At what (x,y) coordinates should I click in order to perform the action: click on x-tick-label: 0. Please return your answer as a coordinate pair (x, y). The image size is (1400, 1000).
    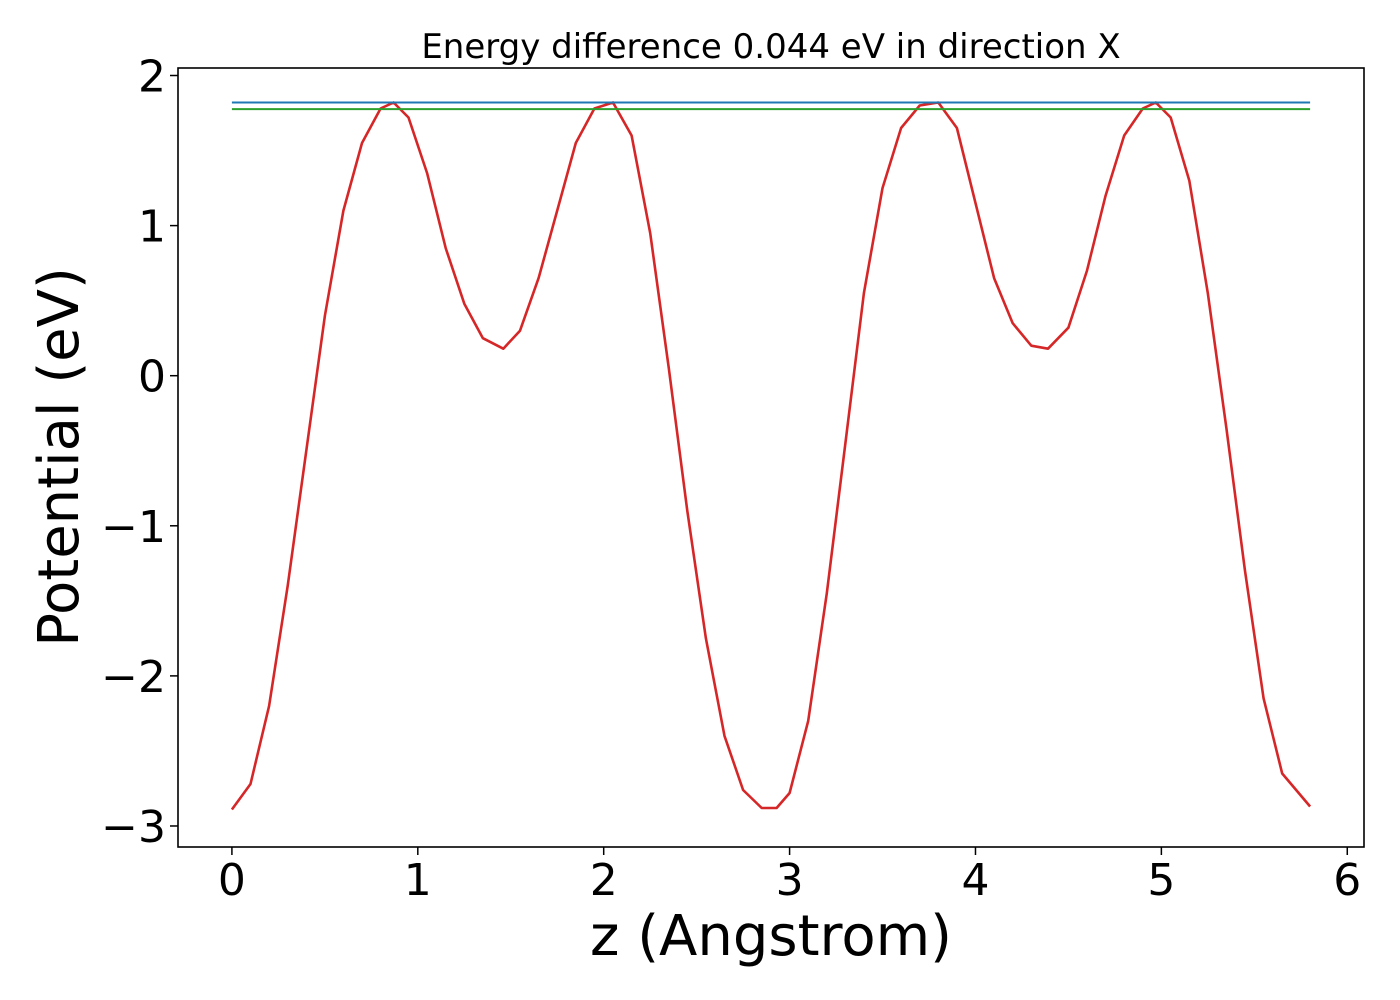
    Looking at the image, I should click on (232, 880).